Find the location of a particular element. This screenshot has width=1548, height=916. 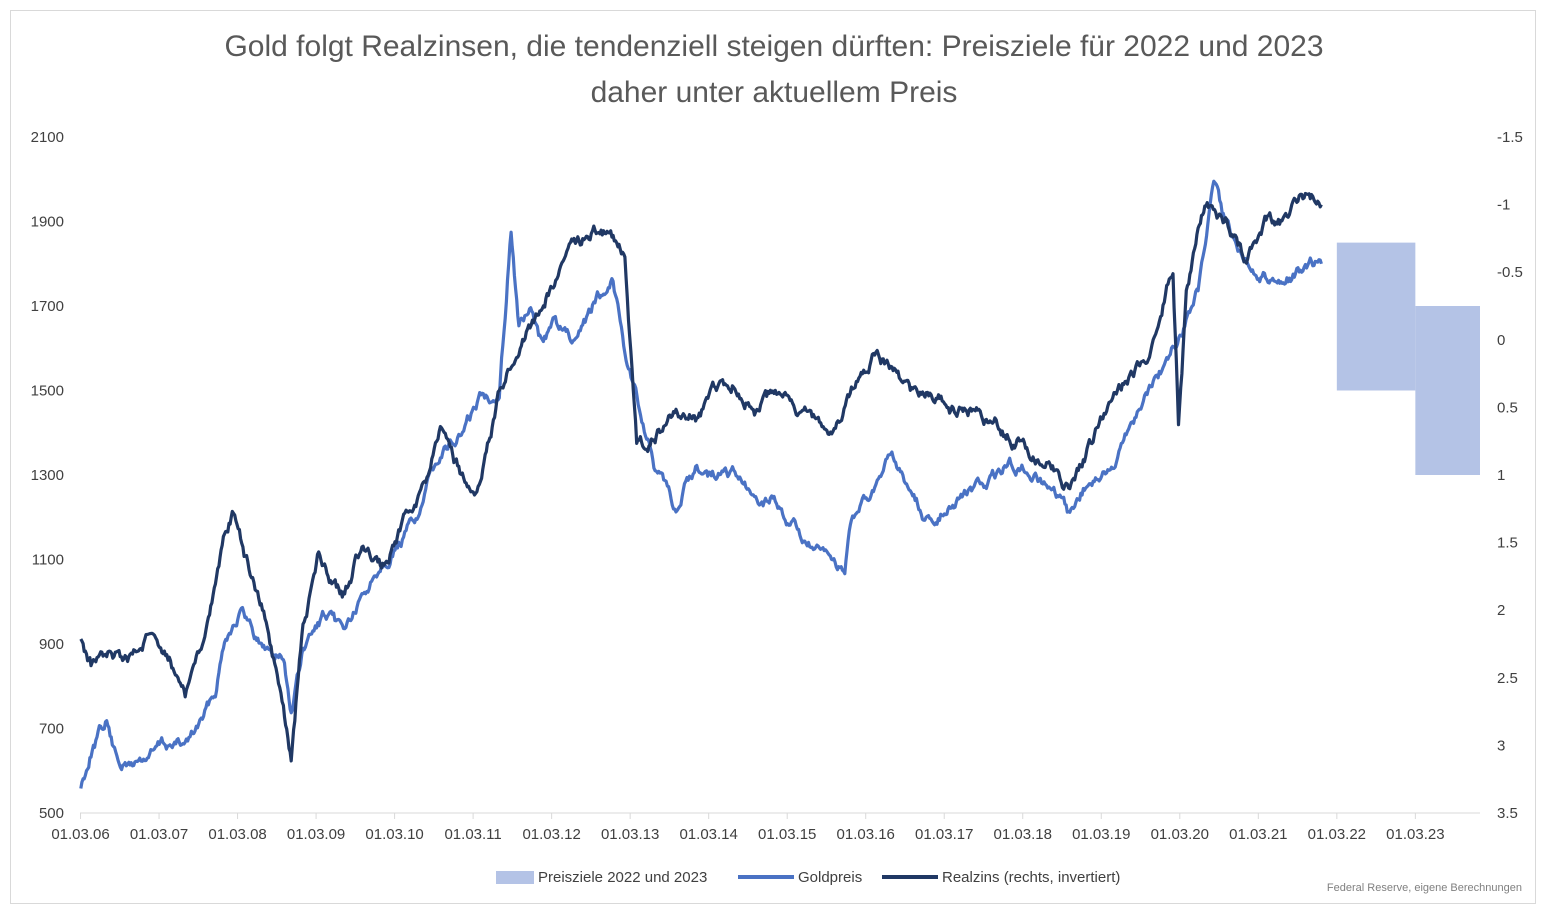

y-right-tick-3: 0 is located at coordinates (1501, 340).